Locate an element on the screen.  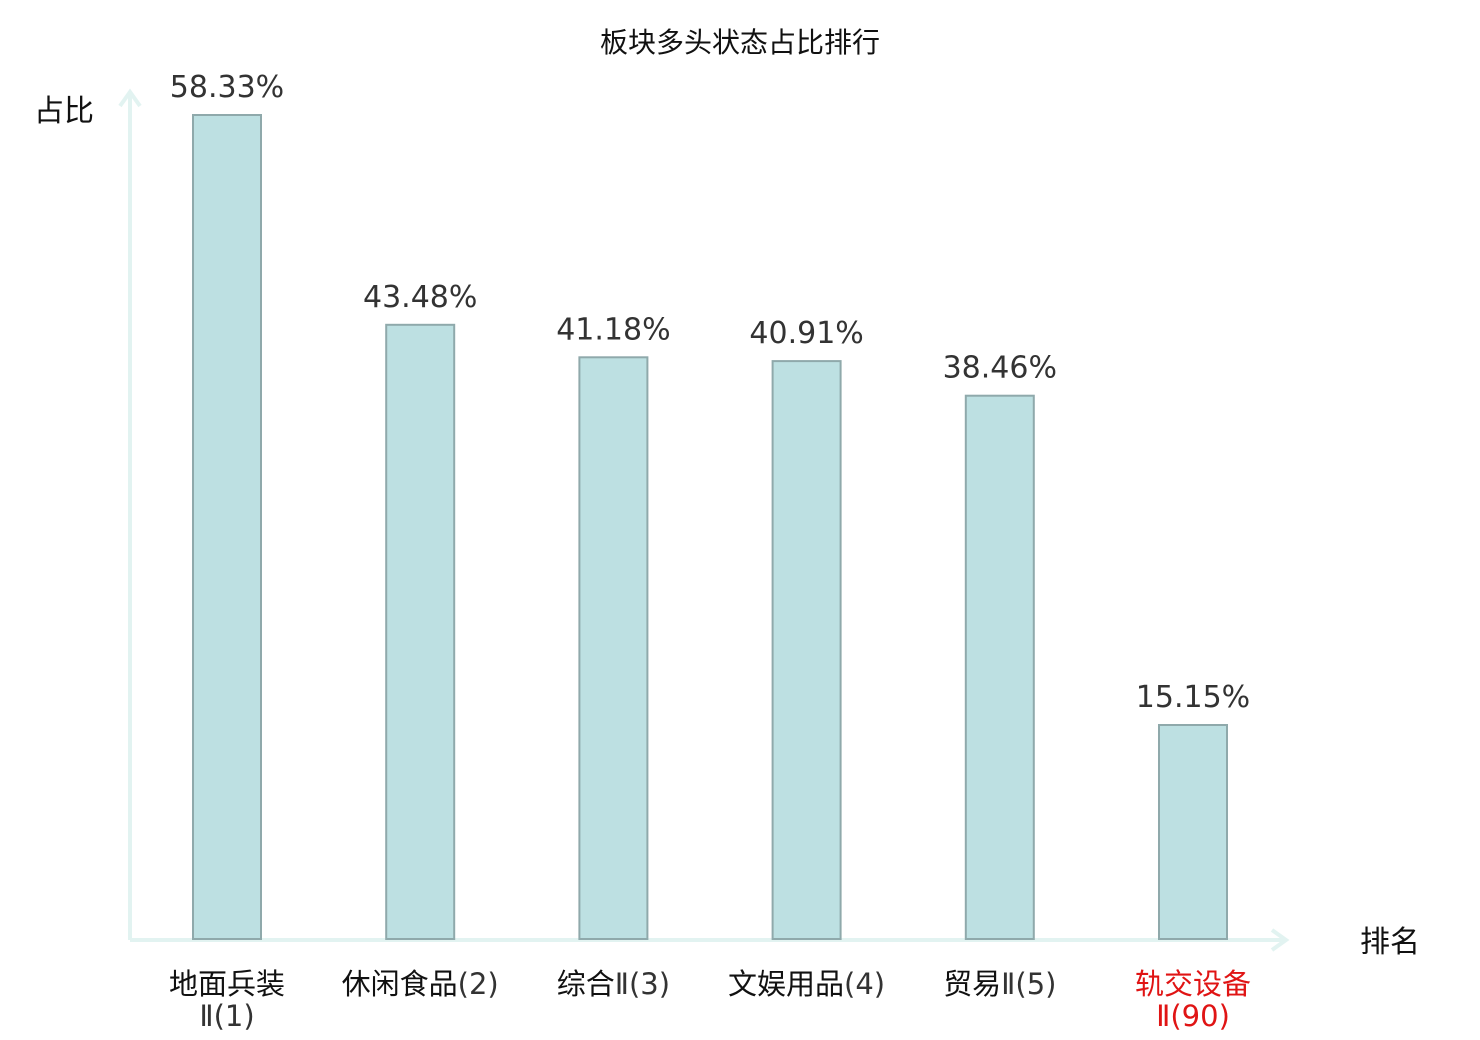
tick-label: 轨交设备 is located at coordinates (1193, 984).